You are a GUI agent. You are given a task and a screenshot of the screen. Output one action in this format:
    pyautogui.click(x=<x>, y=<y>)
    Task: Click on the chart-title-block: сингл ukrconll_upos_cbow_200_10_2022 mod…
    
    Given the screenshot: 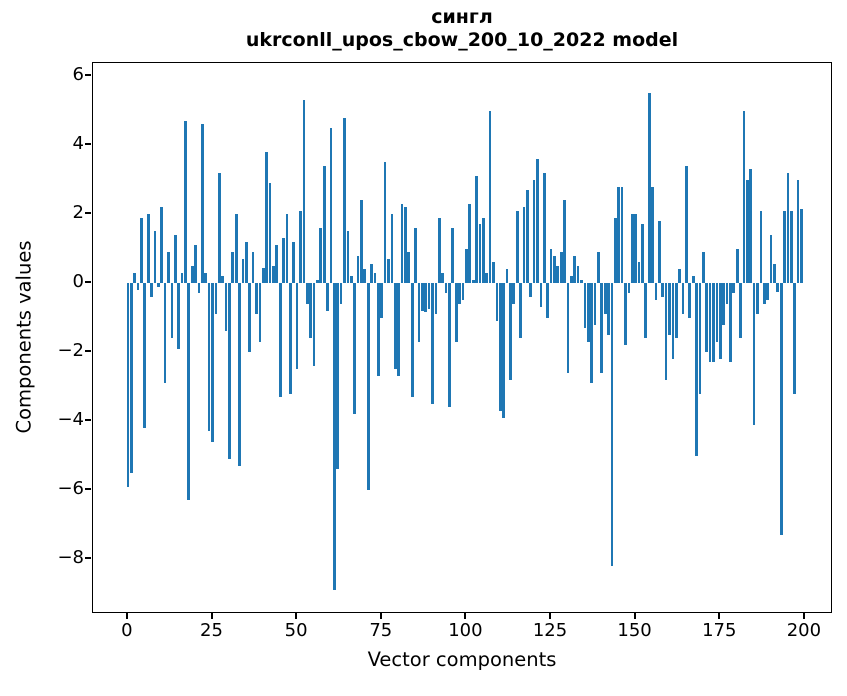 What is the action you would take?
    pyautogui.click(x=462, y=29)
    